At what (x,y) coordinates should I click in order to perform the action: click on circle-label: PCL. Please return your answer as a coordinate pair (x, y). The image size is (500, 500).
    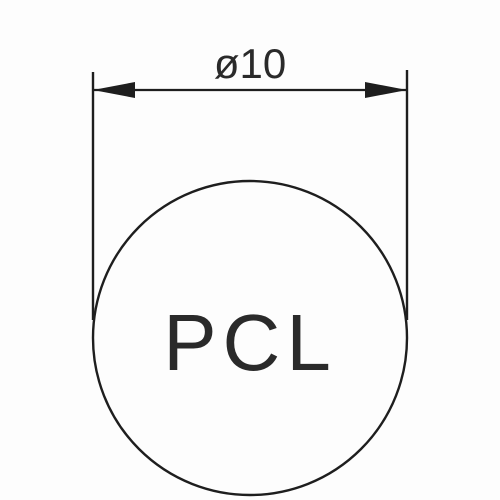
    Looking at the image, I should click on (250, 342).